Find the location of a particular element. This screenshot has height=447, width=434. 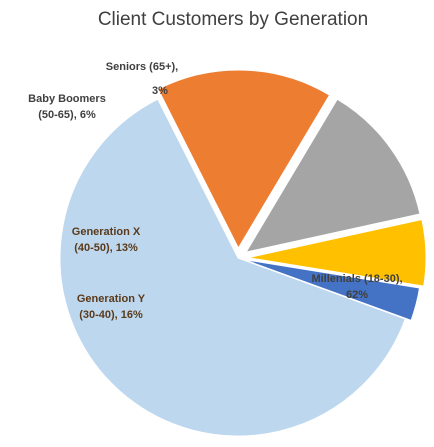

slice-label-4-line-1: Baby Boomers is located at coordinates (67, 99).